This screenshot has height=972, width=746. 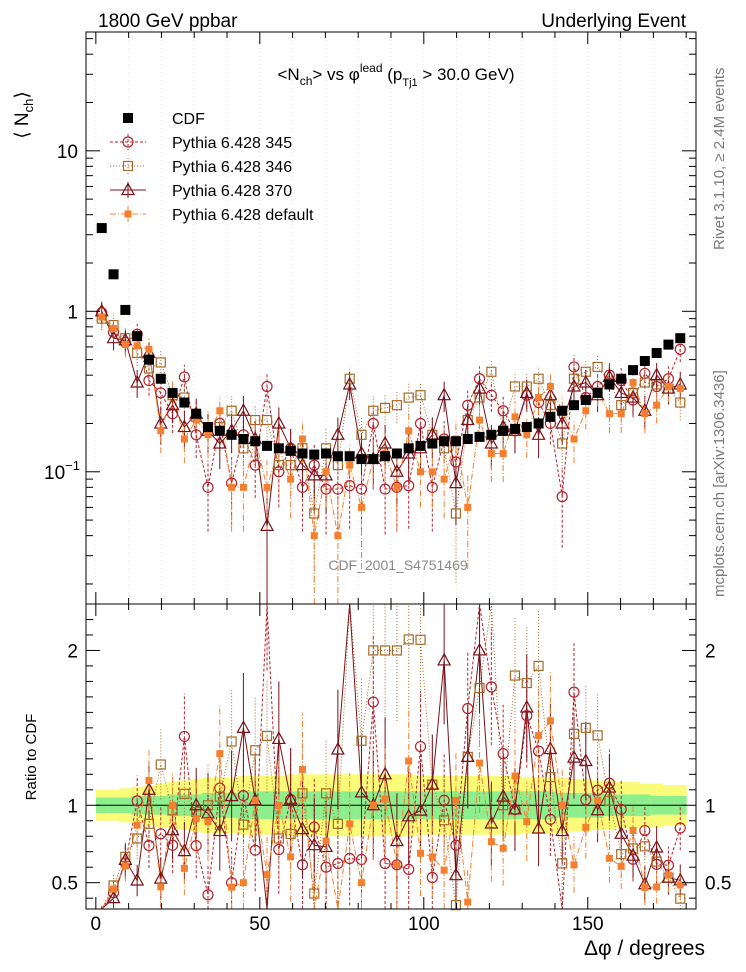 I want to click on legend-label-pythia-6-428-370: Pythia 6.428 370, so click(x=232, y=191).